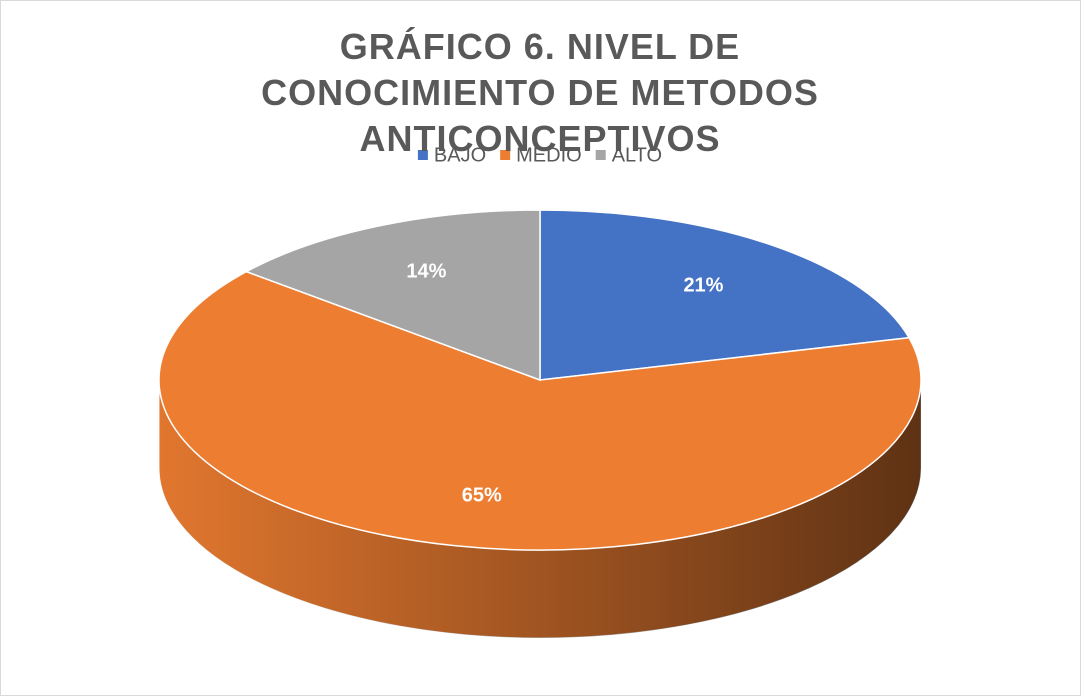 This screenshot has width=1081, height=696. Describe the element at coordinates (460, 155) in the screenshot. I see `legend-label: BAJO` at that location.